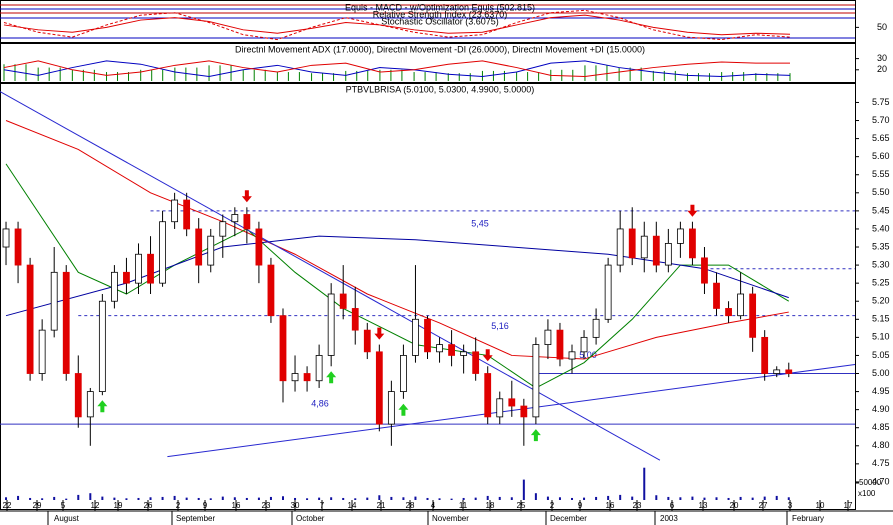 The image size is (893, 525). I want to click on volume-tick-label: 50000, so click(870, 482).